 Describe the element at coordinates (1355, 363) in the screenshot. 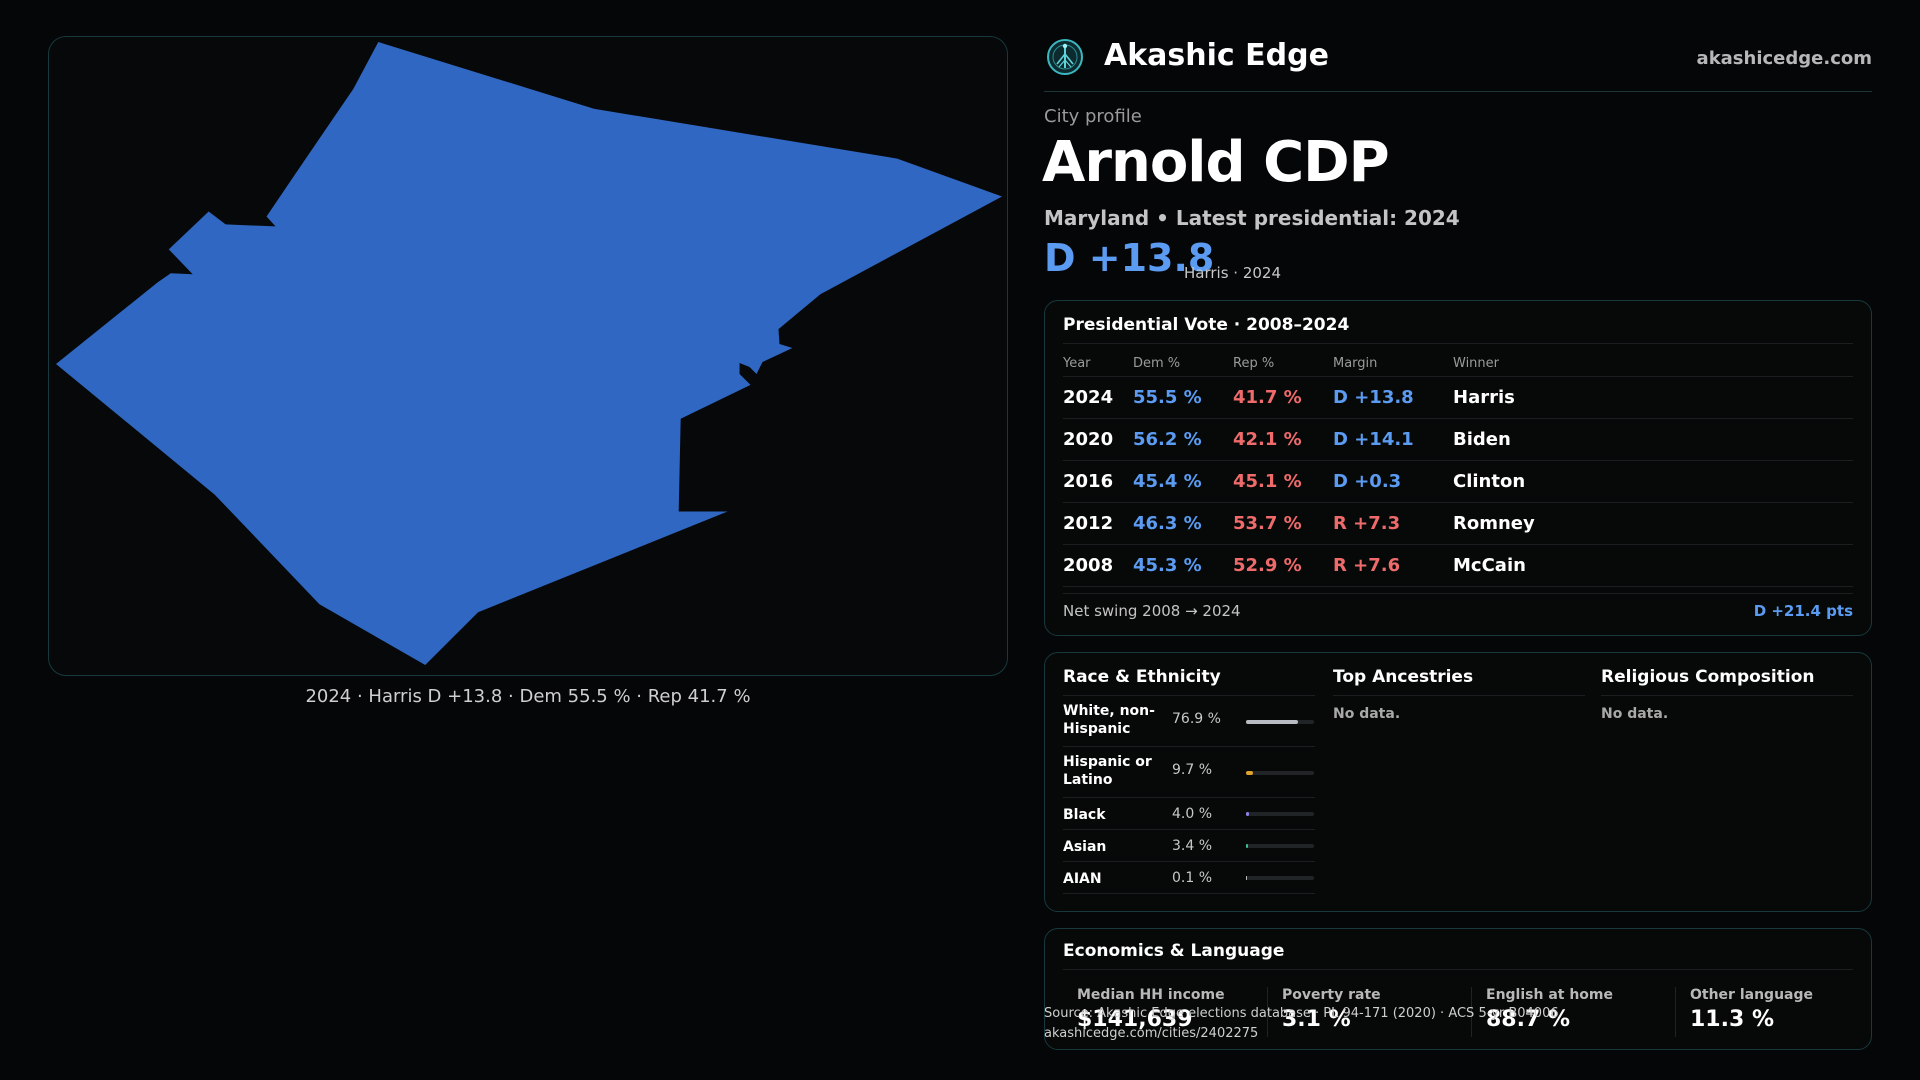

I see `header-margin: Margin` at that location.